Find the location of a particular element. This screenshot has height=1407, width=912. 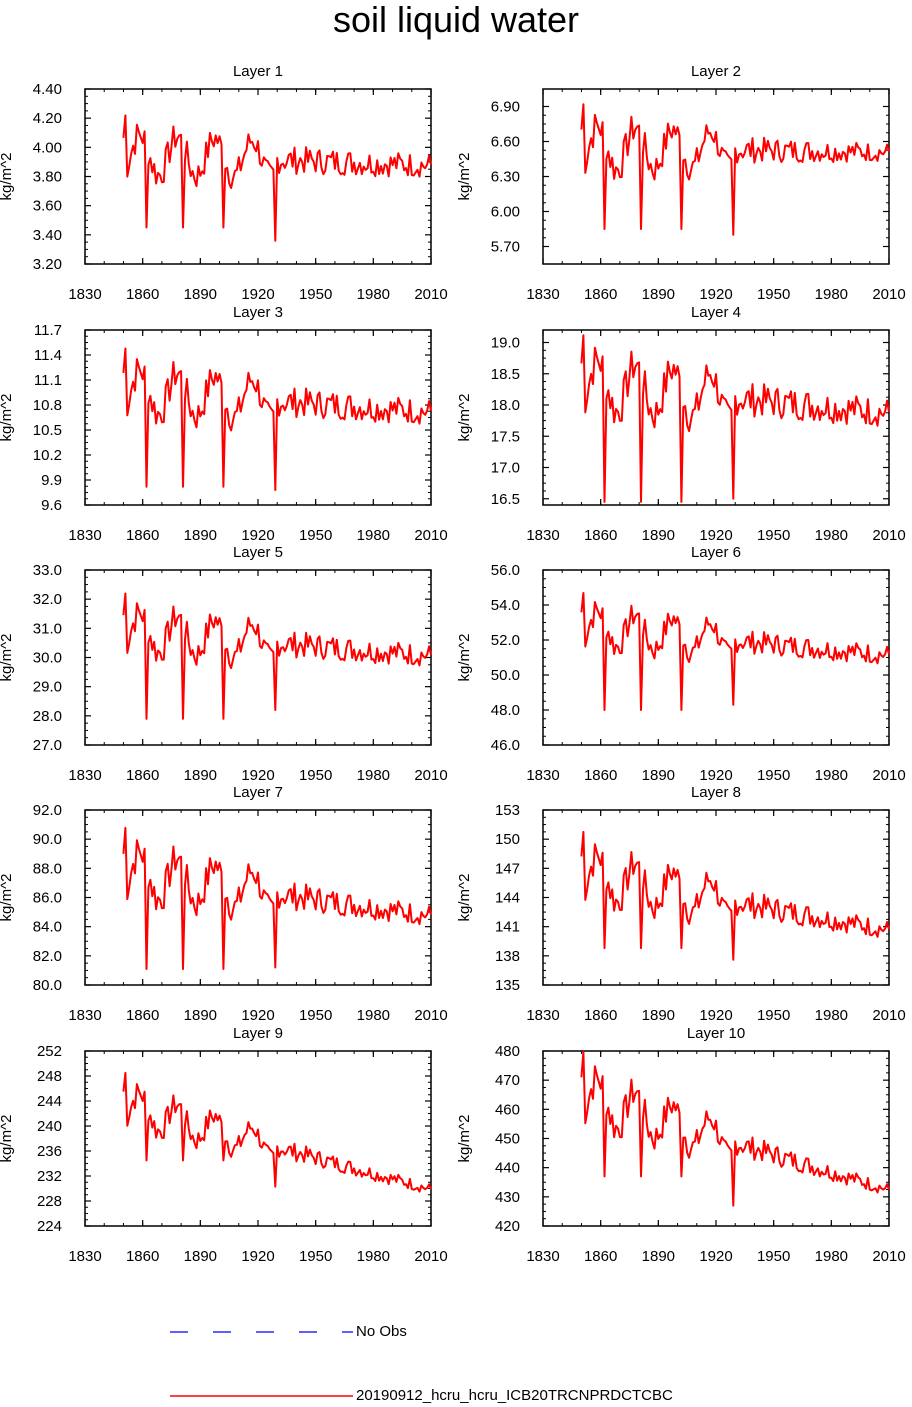

y-tick-label: 92.0 is located at coordinates (47, 810).